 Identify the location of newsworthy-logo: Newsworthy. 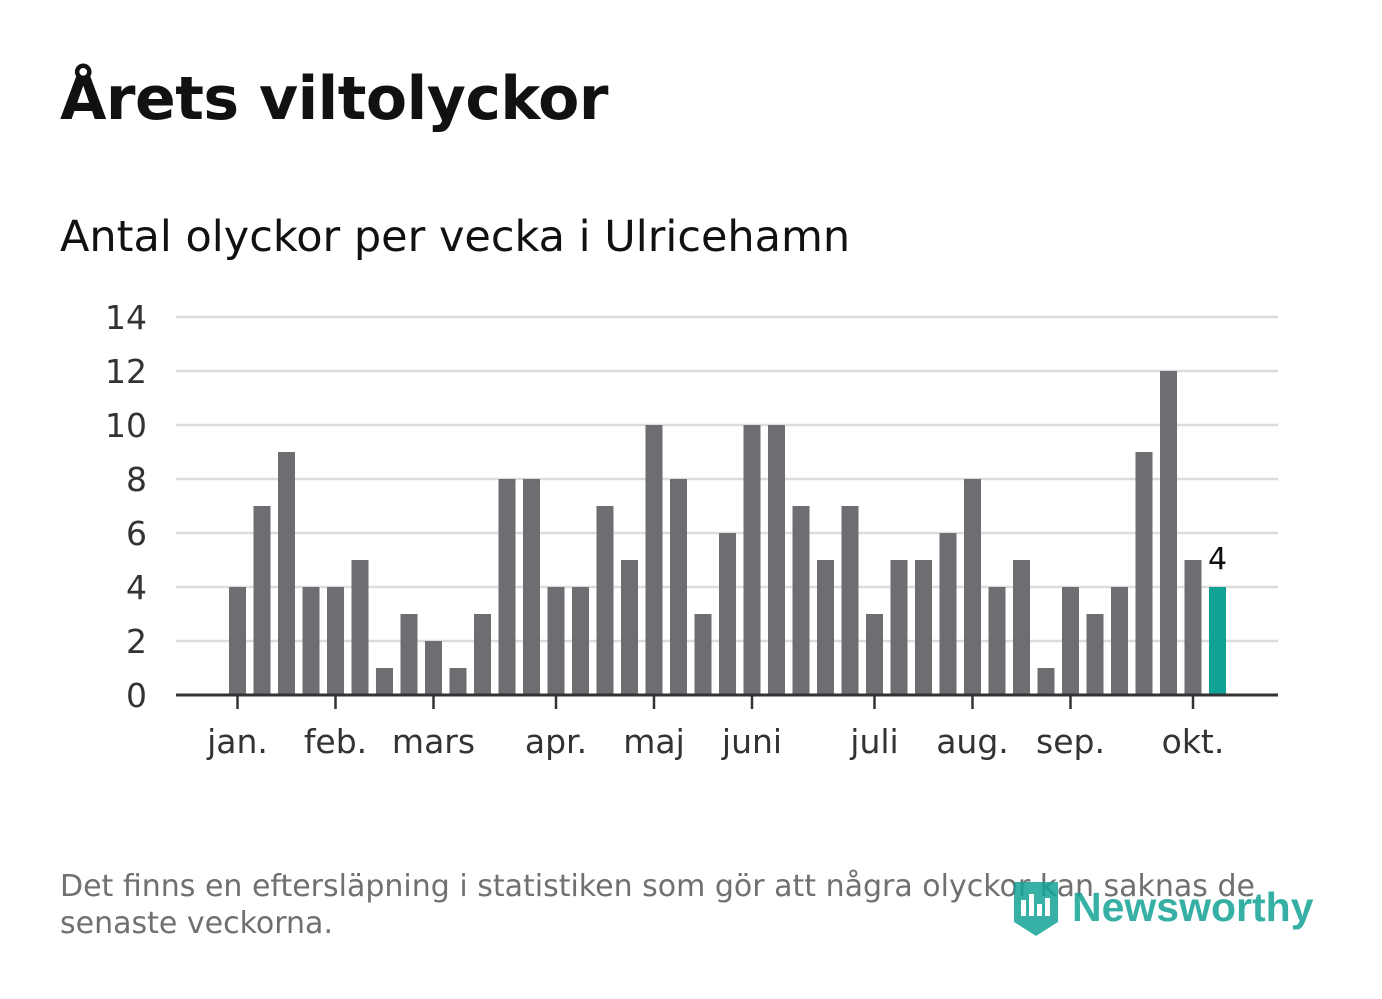
(1162, 907).